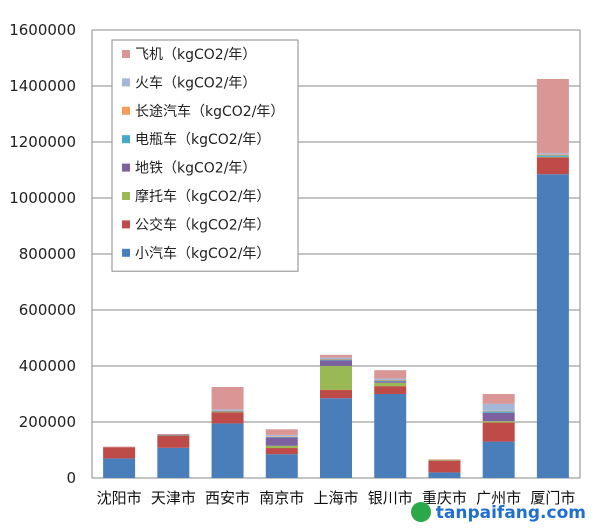  I want to click on y-tick-label: 1000000, so click(42, 198).